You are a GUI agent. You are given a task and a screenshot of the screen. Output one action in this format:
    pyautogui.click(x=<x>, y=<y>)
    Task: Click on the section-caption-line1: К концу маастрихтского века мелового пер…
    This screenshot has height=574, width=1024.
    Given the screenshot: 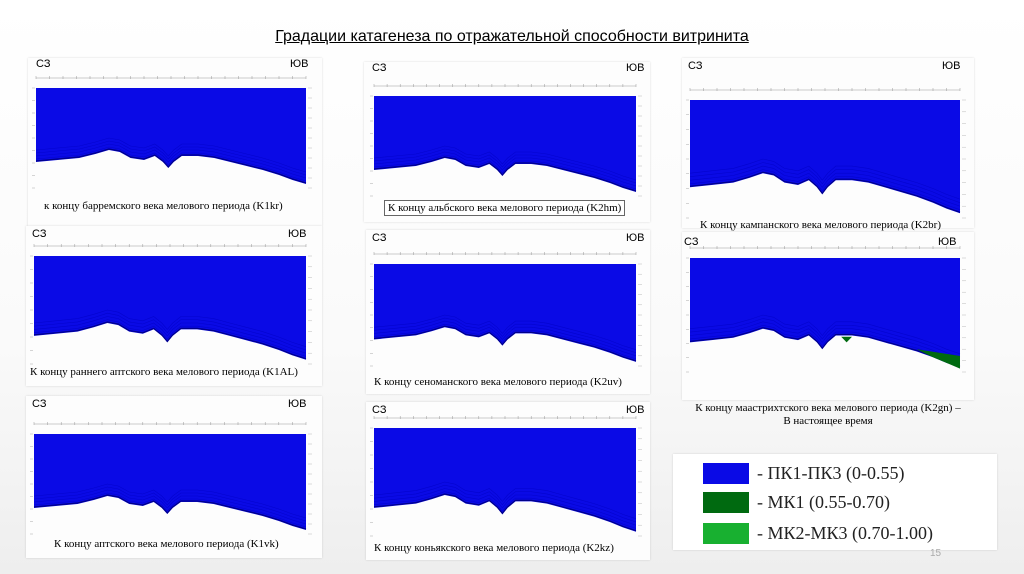 What is the action you would take?
    pyautogui.click(x=828, y=408)
    